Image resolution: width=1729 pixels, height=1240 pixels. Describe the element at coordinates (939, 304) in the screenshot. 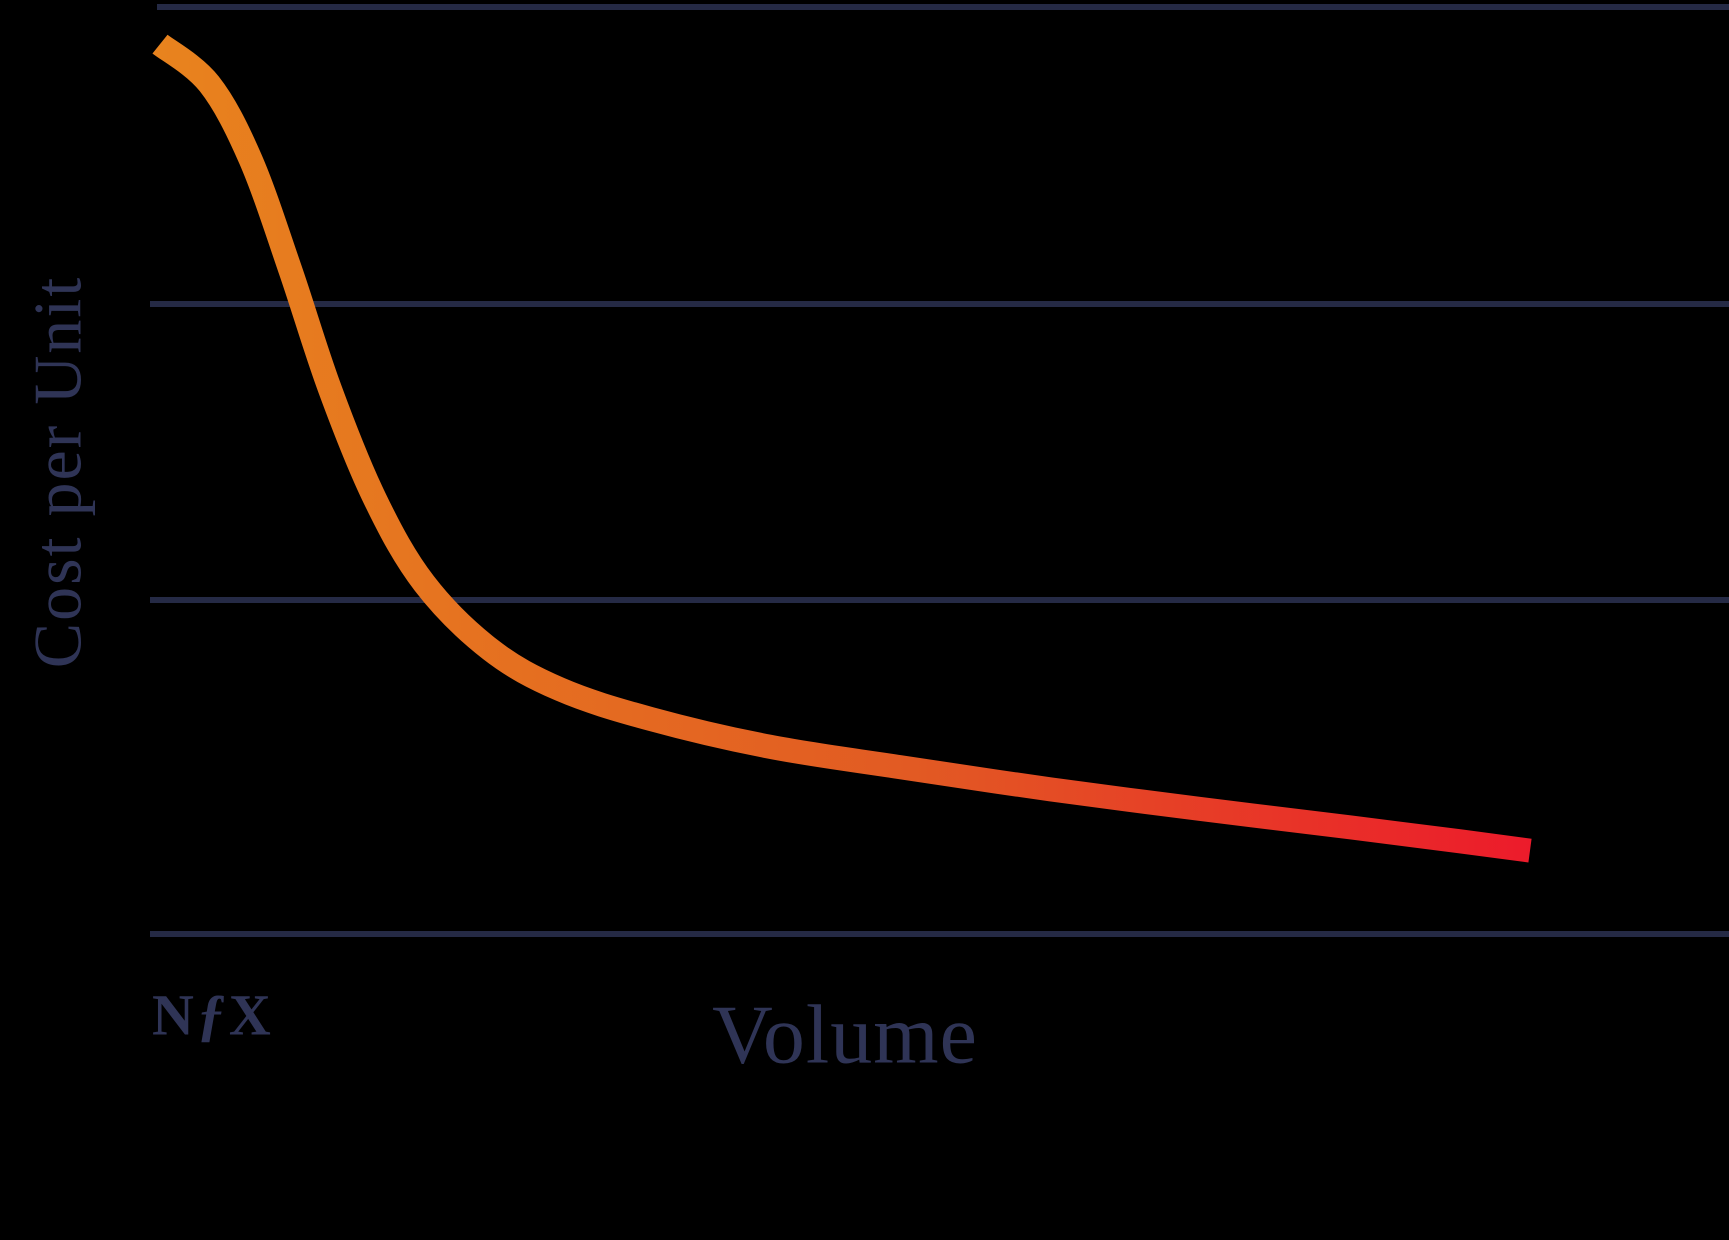

I see `gridline-upper` at that location.